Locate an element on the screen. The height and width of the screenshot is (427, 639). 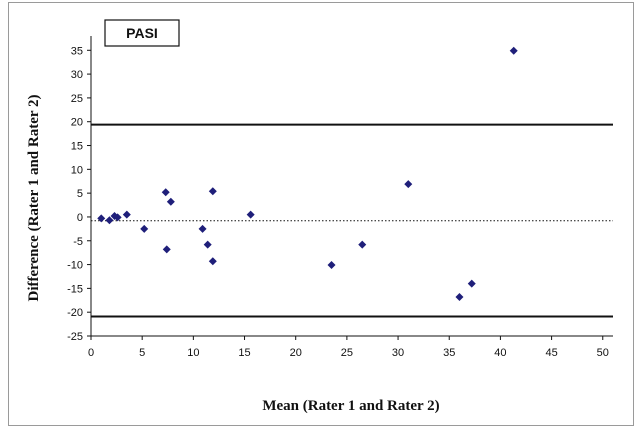
y-tick-label: 15 is located at coordinates (77, 147).